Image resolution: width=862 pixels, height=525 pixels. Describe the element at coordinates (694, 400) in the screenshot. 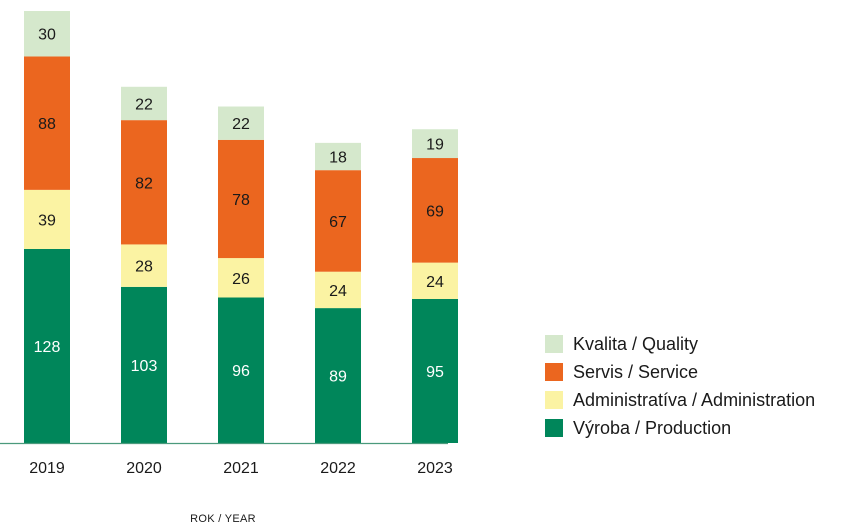

I see `legend-label: Administratíva / Administration` at that location.